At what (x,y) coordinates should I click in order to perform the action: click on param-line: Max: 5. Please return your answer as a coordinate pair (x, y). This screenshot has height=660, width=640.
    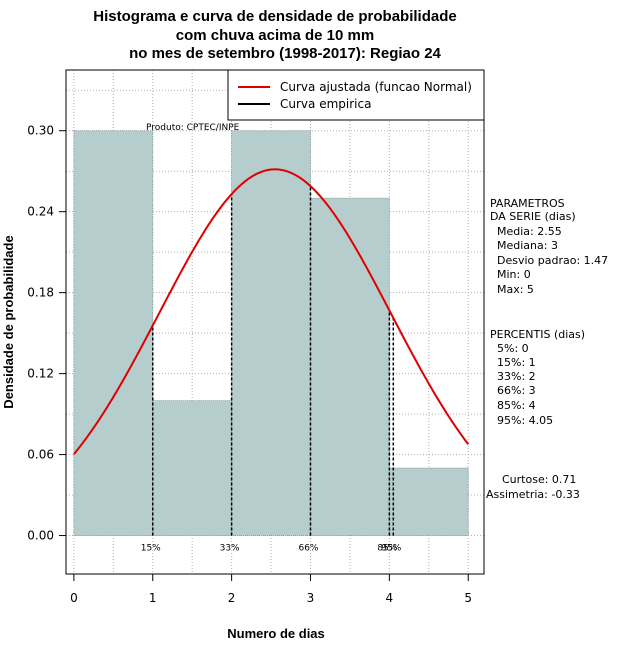
    Looking at the image, I should click on (512, 289).